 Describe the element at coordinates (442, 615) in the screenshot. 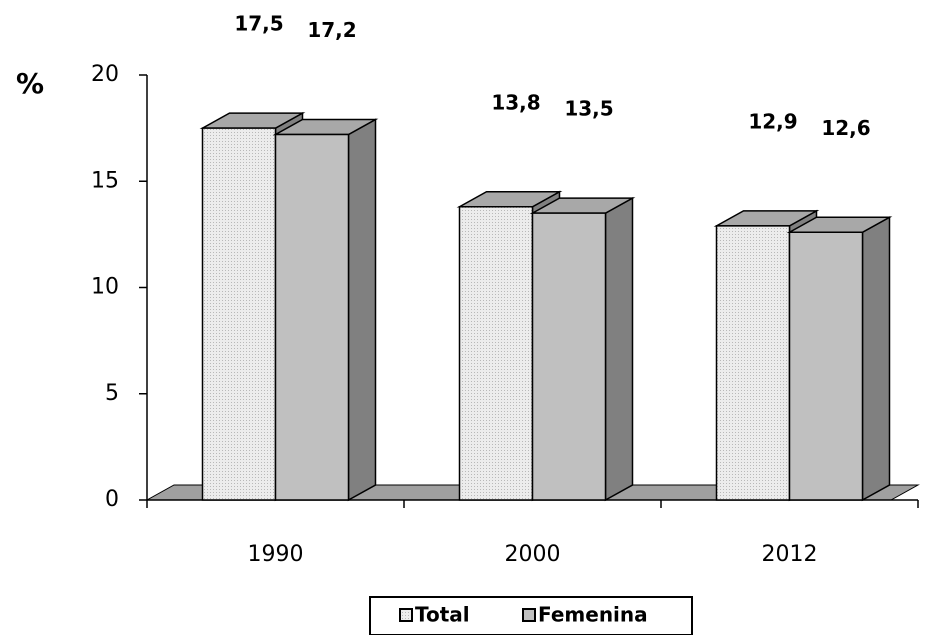

I see `legend-label: Total` at that location.